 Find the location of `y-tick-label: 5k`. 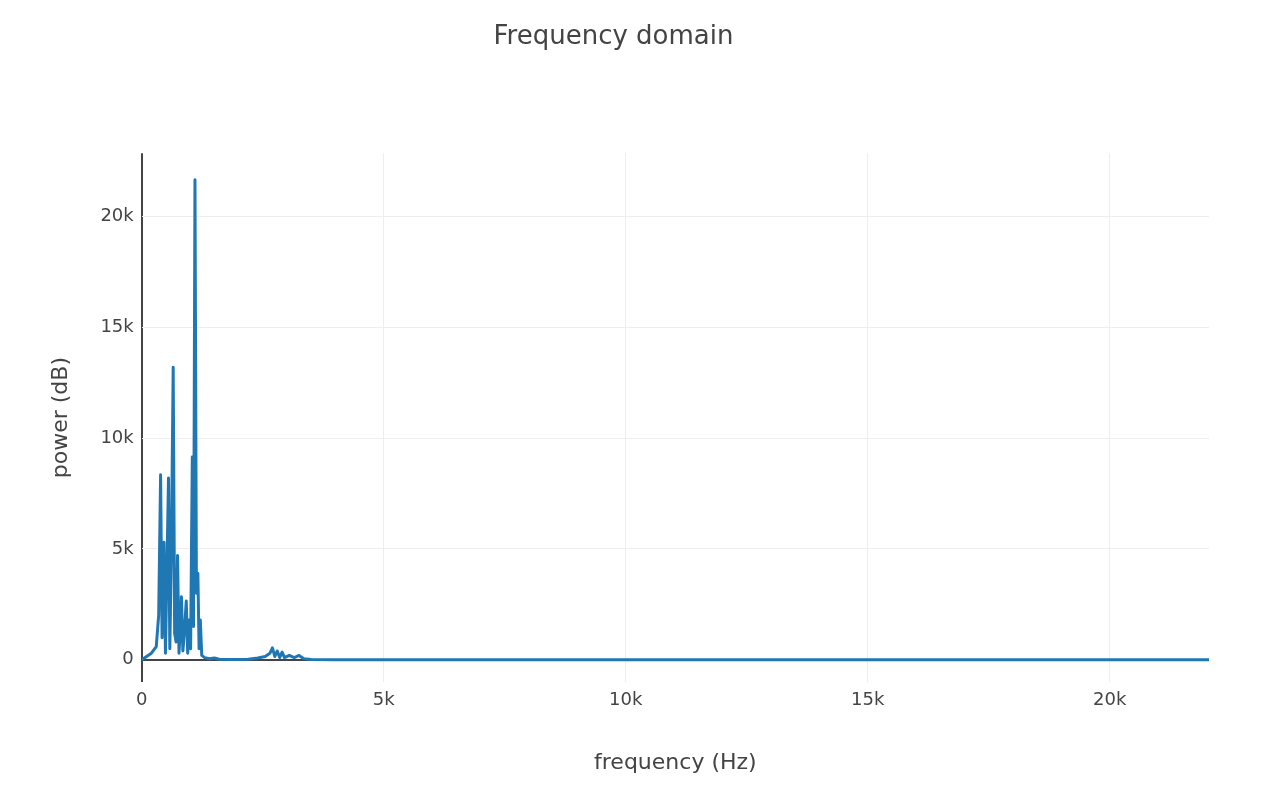

y-tick-label: 5k is located at coordinates (123, 547).